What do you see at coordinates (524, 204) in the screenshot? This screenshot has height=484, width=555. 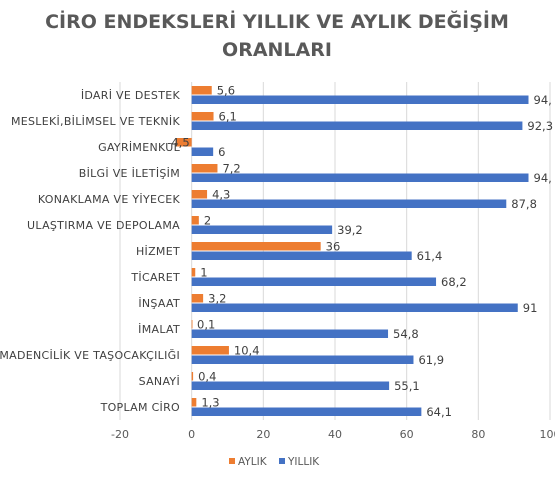 I see `yillik-data-label: 87,8` at bounding box center [524, 204].